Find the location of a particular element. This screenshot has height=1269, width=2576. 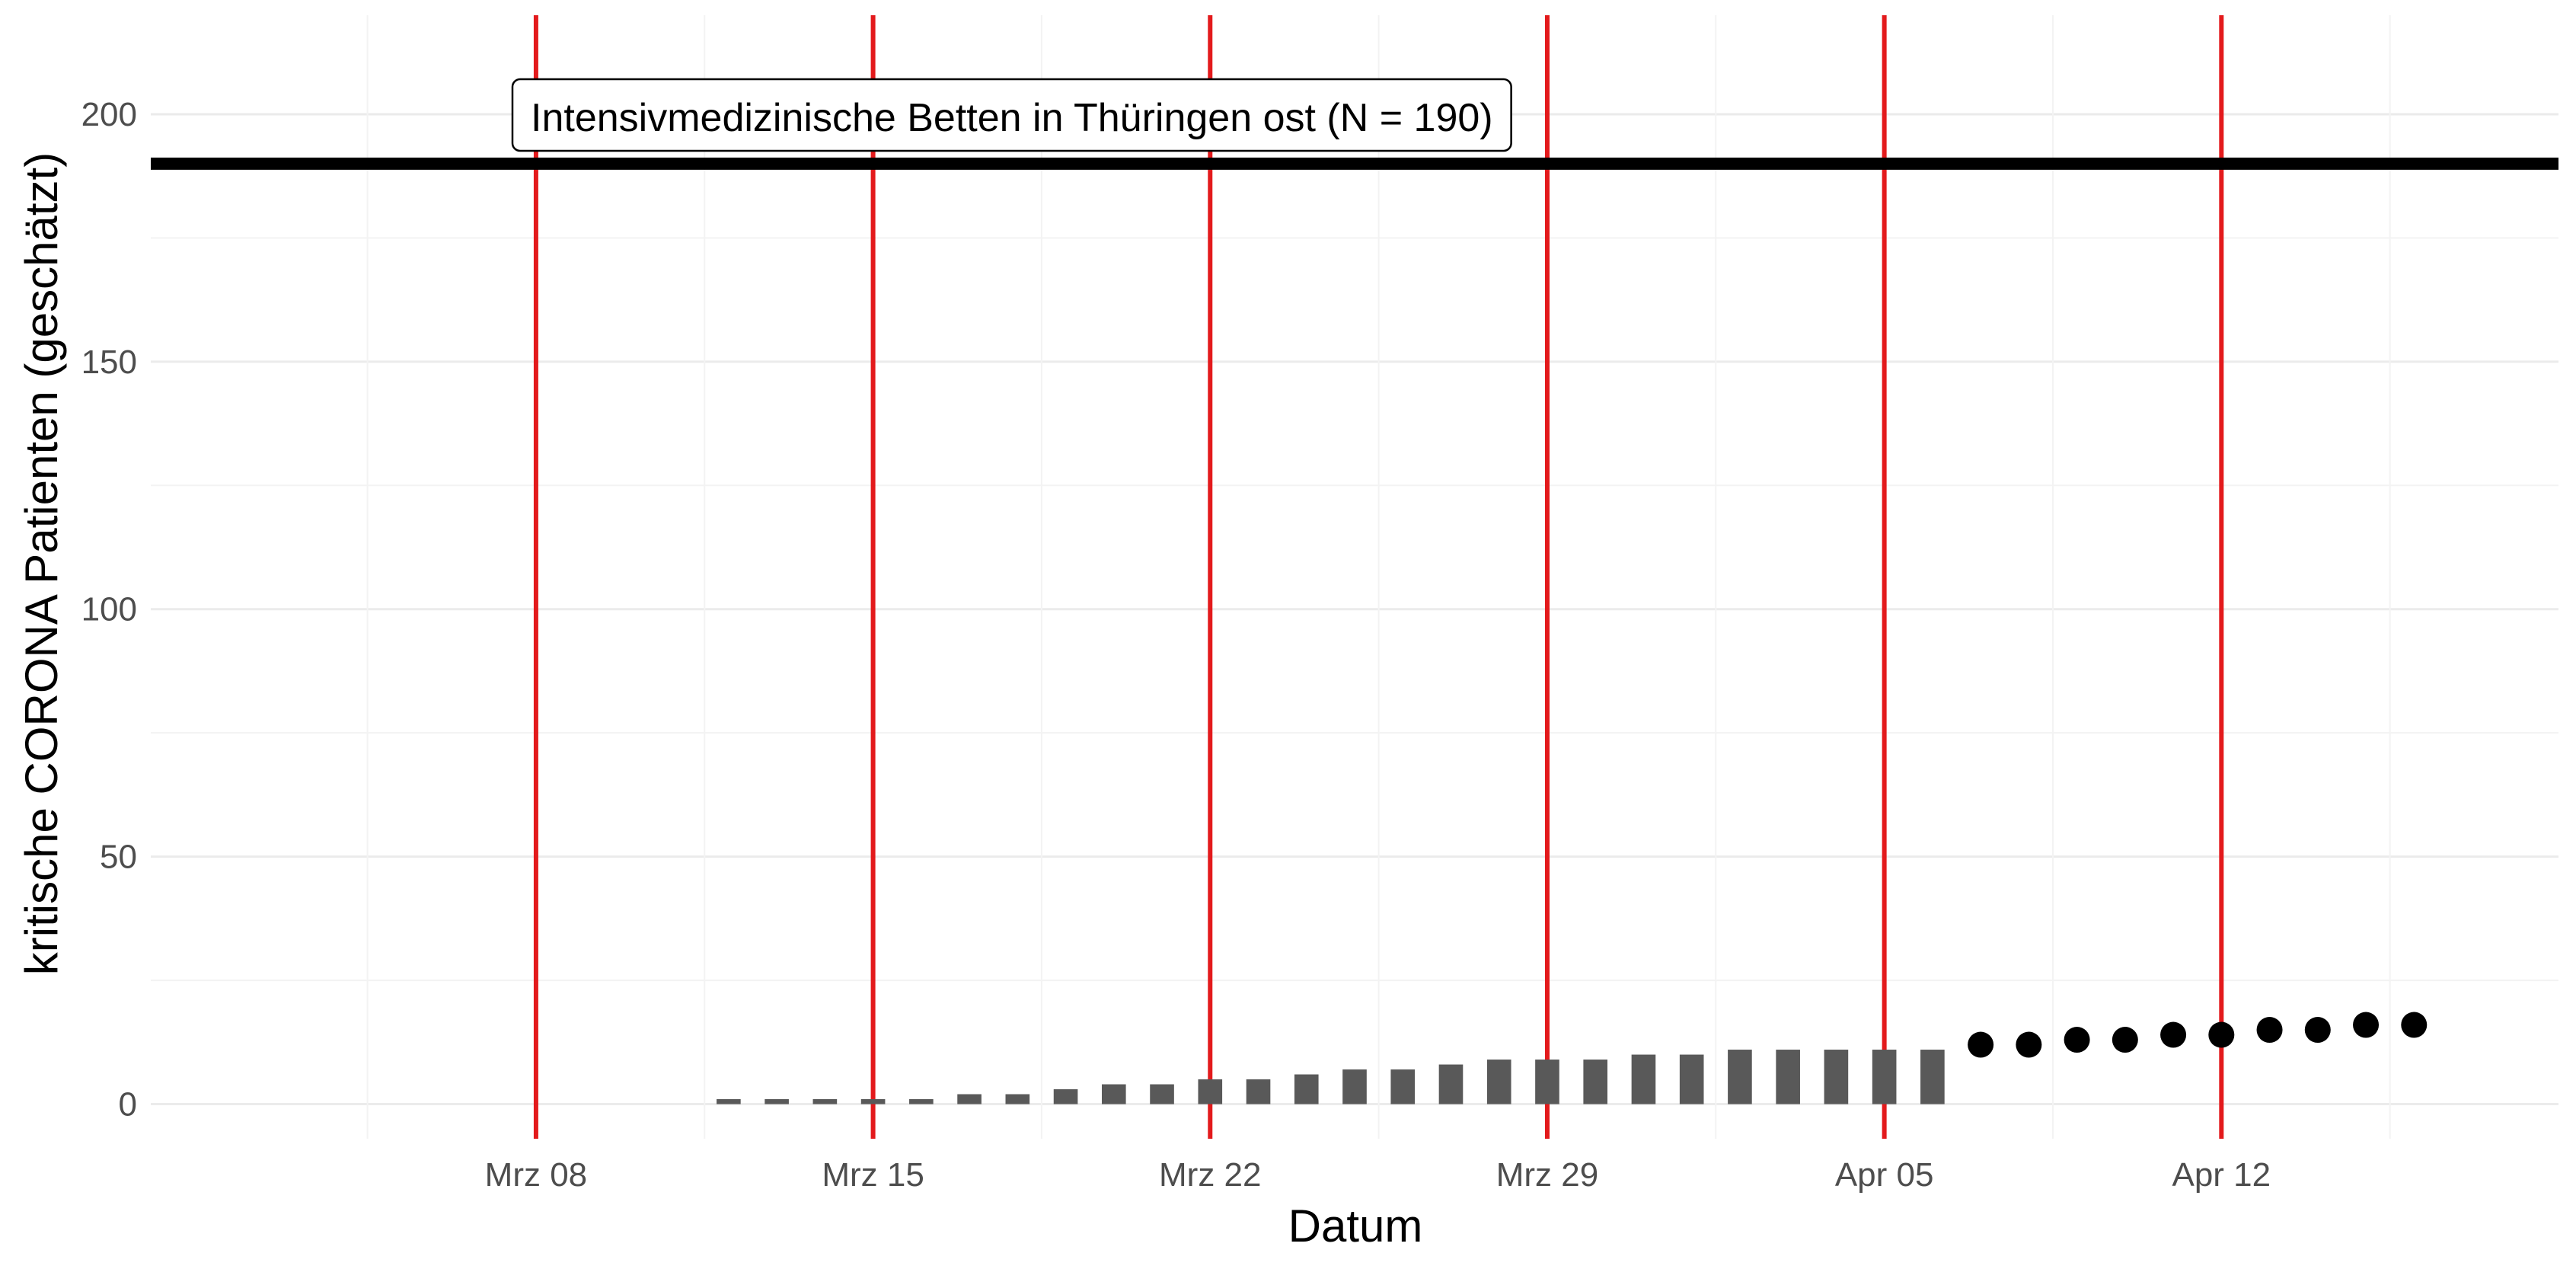

capacity-label-box is located at coordinates (1011, 115).